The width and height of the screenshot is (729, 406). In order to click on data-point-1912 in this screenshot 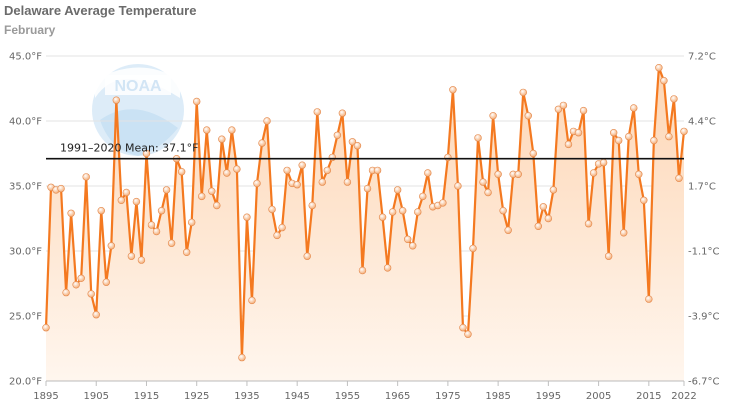, I will do `click(131, 256)`.